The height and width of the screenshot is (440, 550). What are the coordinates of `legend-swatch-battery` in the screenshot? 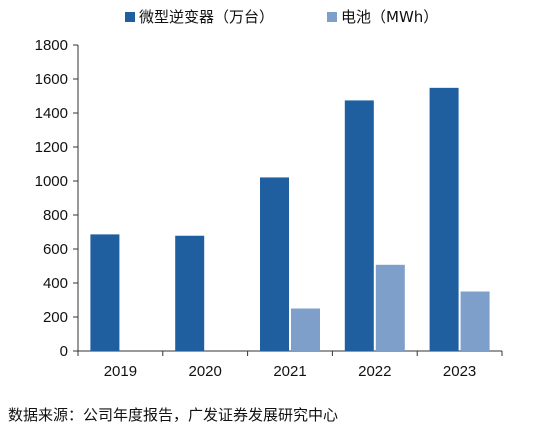 It's located at (332, 17).